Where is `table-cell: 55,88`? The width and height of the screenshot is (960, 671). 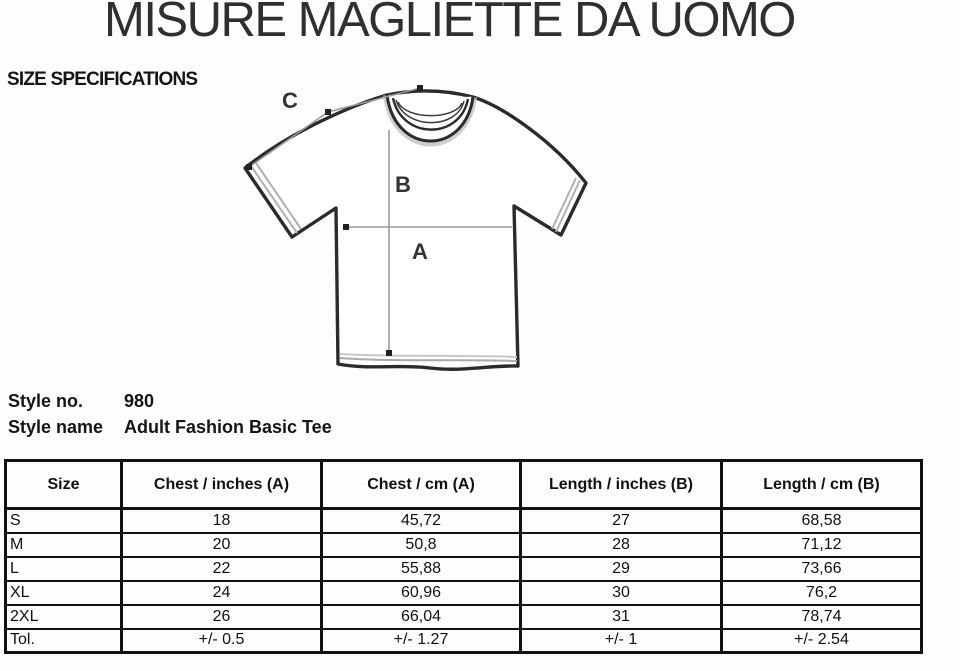 table-cell: 55,88 is located at coordinates (421, 568).